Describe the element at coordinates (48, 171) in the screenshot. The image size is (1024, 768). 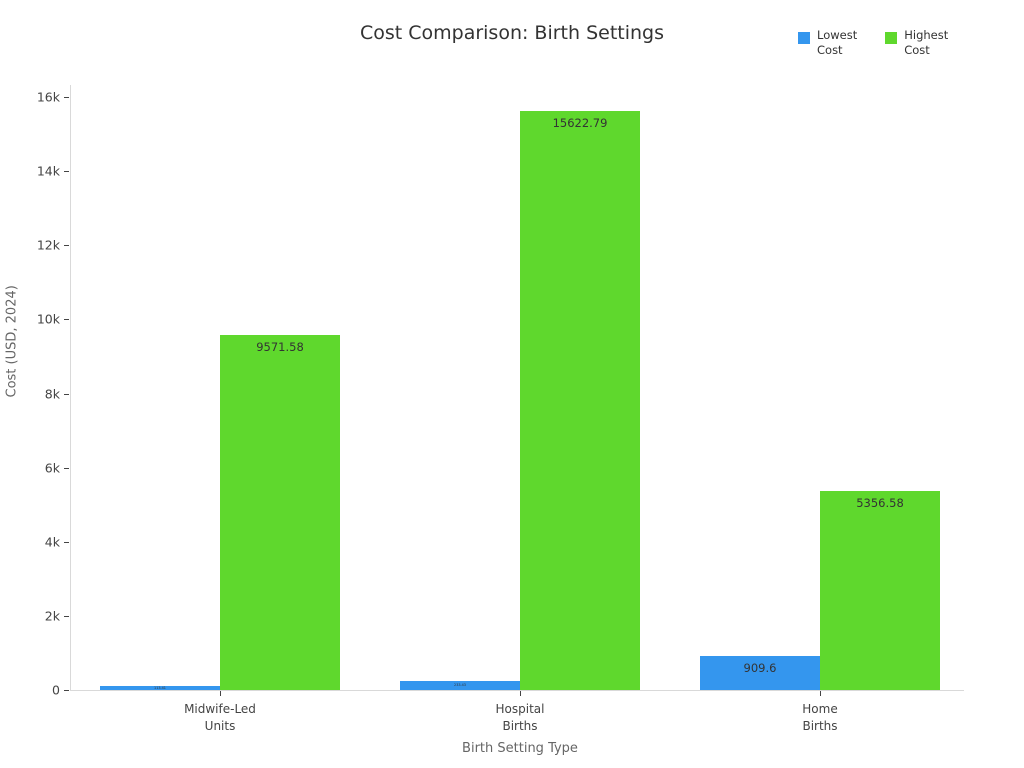
I see `y-tick-label: 14k` at that location.